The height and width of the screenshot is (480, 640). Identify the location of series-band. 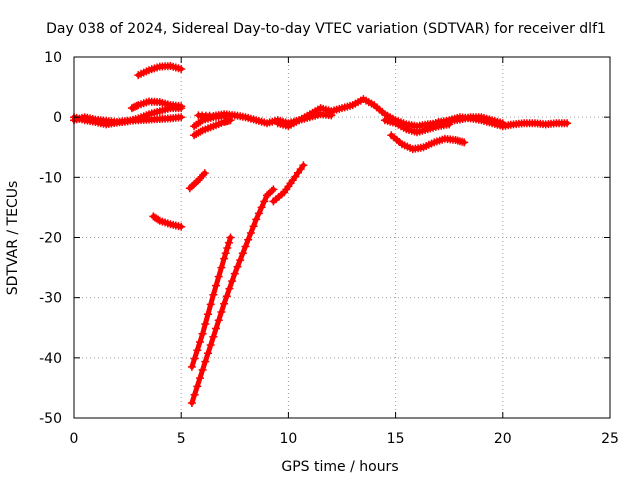
(232, 296).